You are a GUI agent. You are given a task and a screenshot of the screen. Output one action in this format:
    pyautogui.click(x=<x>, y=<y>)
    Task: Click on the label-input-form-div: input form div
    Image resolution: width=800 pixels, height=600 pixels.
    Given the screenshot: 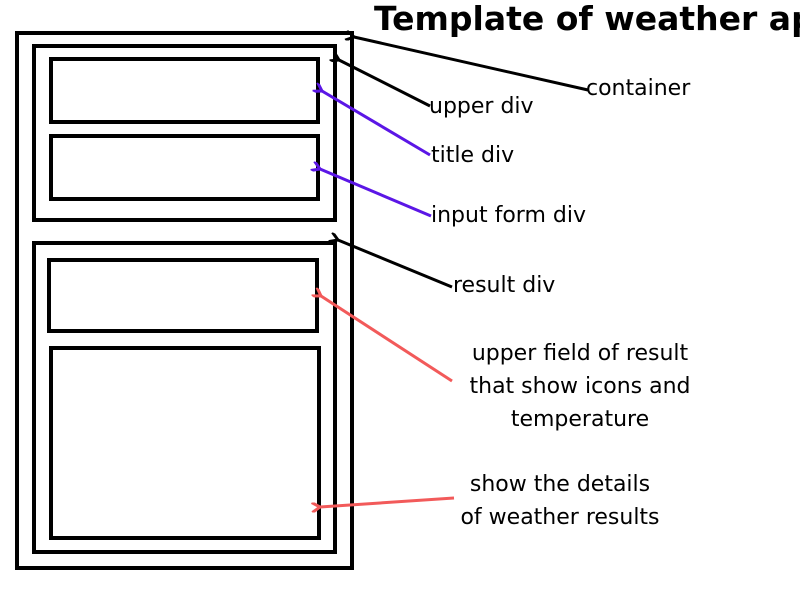 What is the action you would take?
    pyautogui.click(x=508, y=215)
    